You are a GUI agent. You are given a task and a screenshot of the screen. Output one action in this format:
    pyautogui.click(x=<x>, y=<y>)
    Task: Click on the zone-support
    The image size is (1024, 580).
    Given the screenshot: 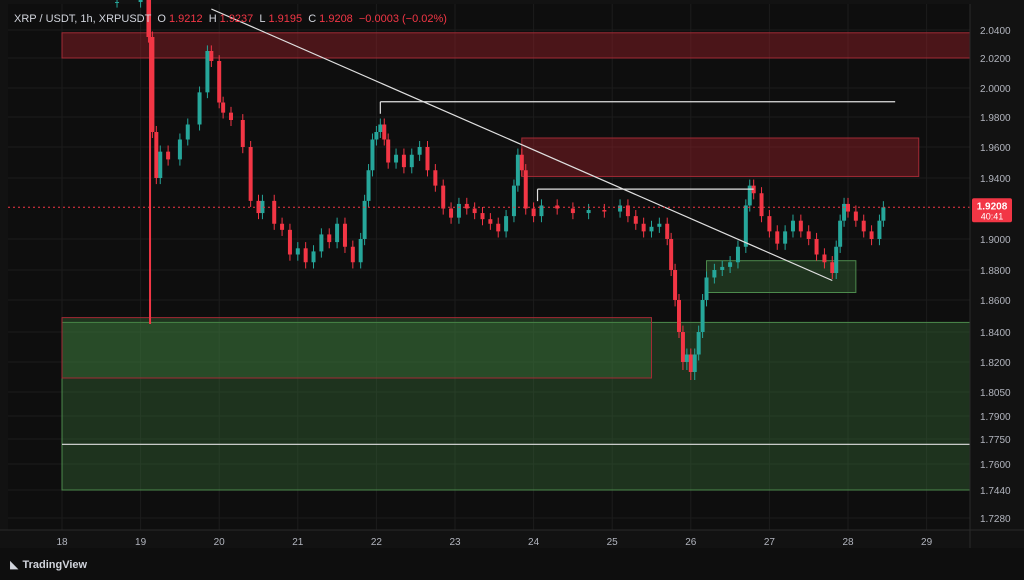 What is the action you would take?
    pyautogui.click(x=356, y=348)
    